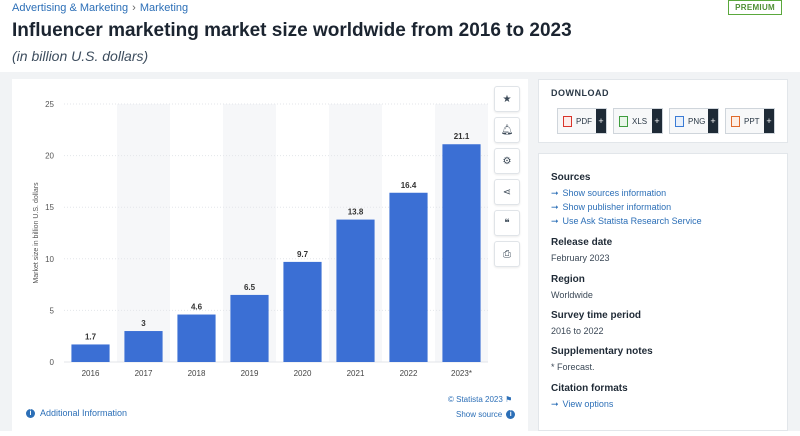  What do you see at coordinates (509, 399) in the screenshot?
I see `flag-icon: ⚑` at bounding box center [509, 399].